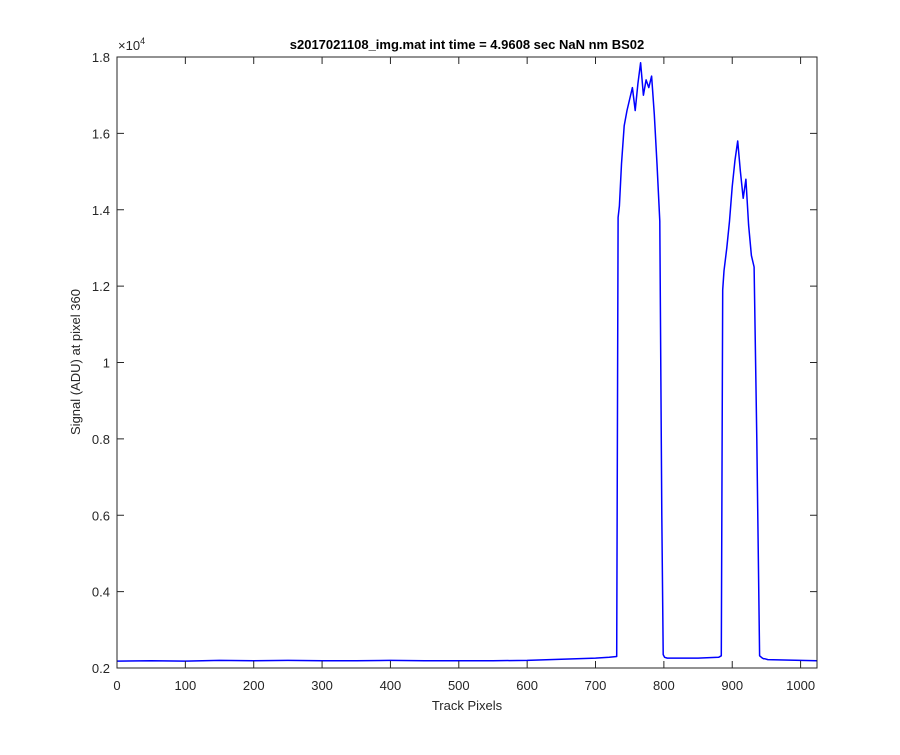 This screenshot has width=900, height=755. What do you see at coordinates (101, 133) in the screenshot?
I see `y-tick-label: 1.6` at bounding box center [101, 133].